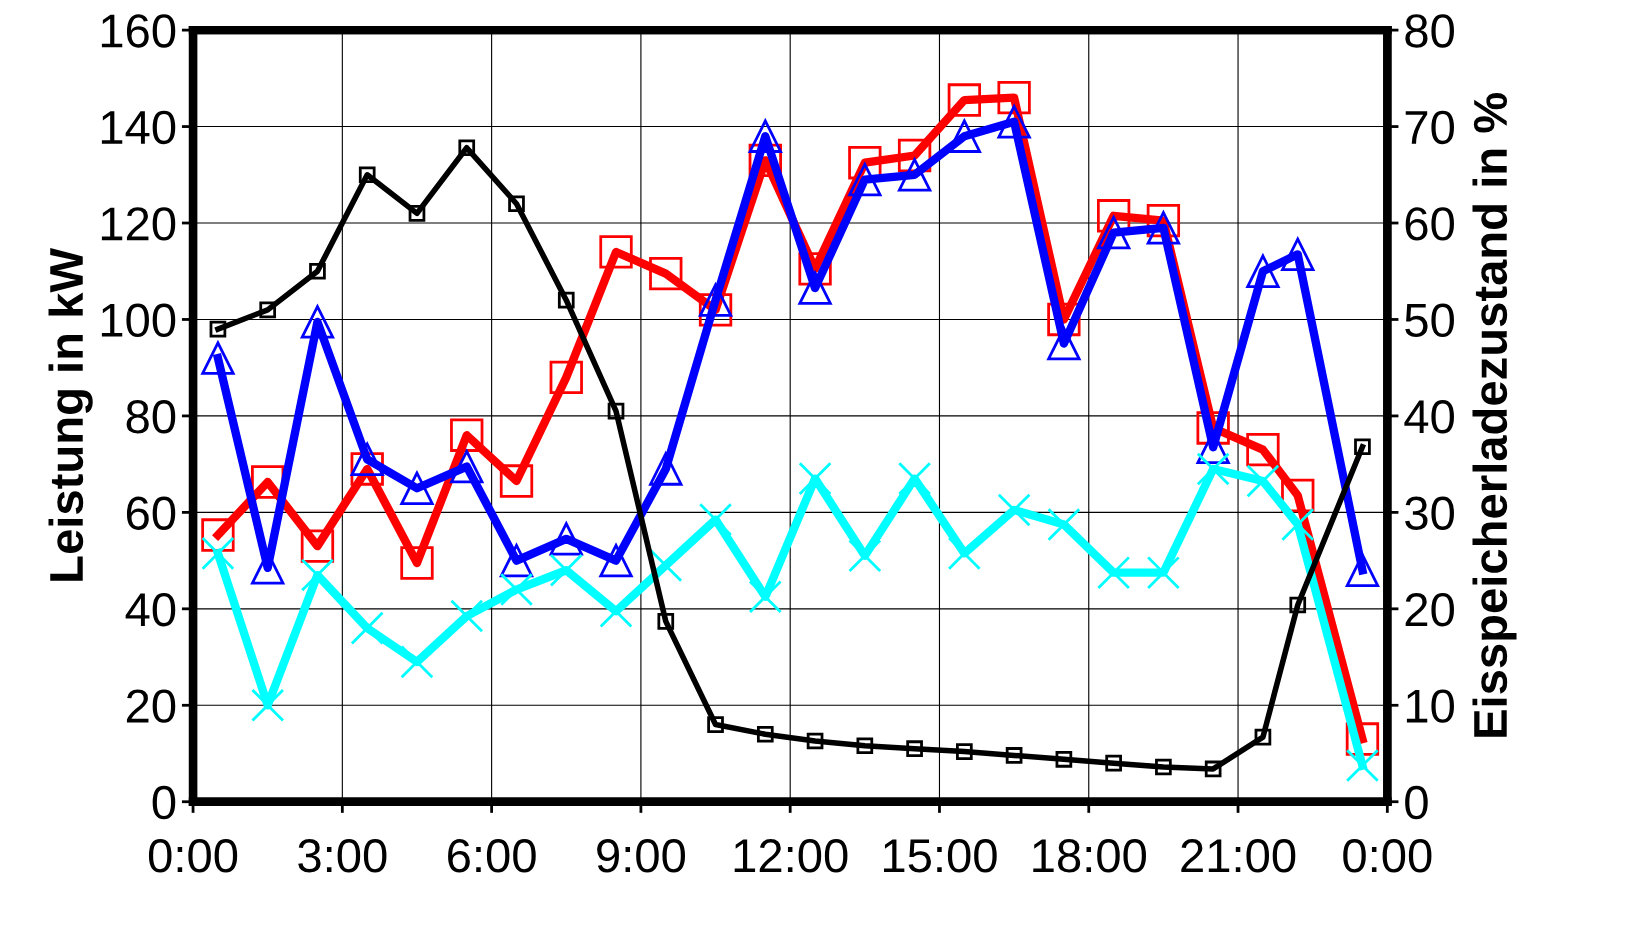  What do you see at coordinates (151, 513) in the screenshot?
I see `y-tick-label: 60` at bounding box center [151, 513].